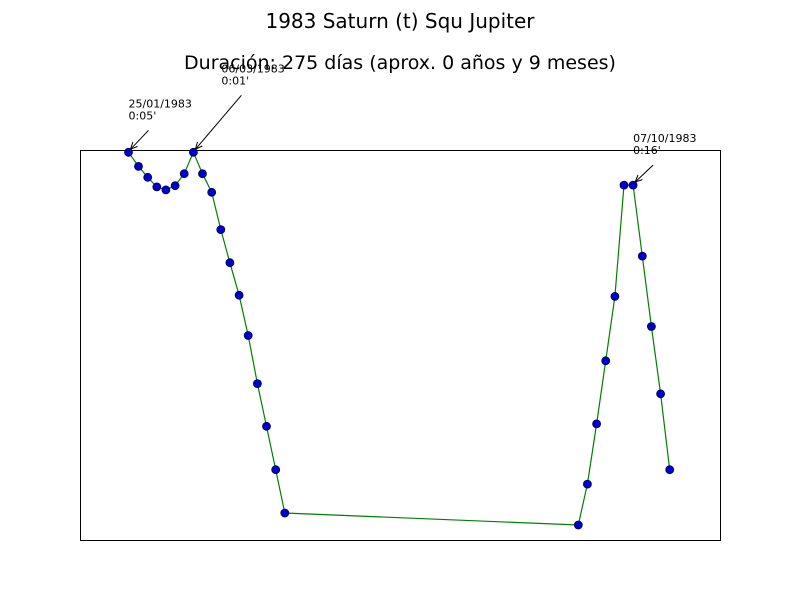 This screenshot has width=800, height=600. What do you see at coordinates (647, 150) in the screenshot?
I see `annotation-value-2: 0:16'` at bounding box center [647, 150].